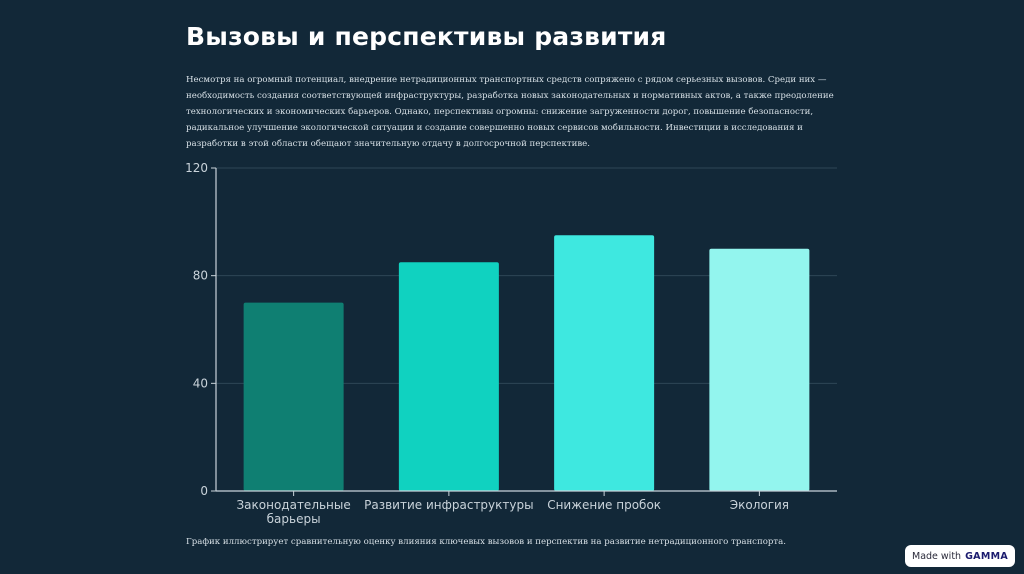 This screenshot has height=574, width=1024. Describe the element at coordinates (196, 329) in the screenshot. I see `y-tick-labels: 0 40 80 120` at that location.